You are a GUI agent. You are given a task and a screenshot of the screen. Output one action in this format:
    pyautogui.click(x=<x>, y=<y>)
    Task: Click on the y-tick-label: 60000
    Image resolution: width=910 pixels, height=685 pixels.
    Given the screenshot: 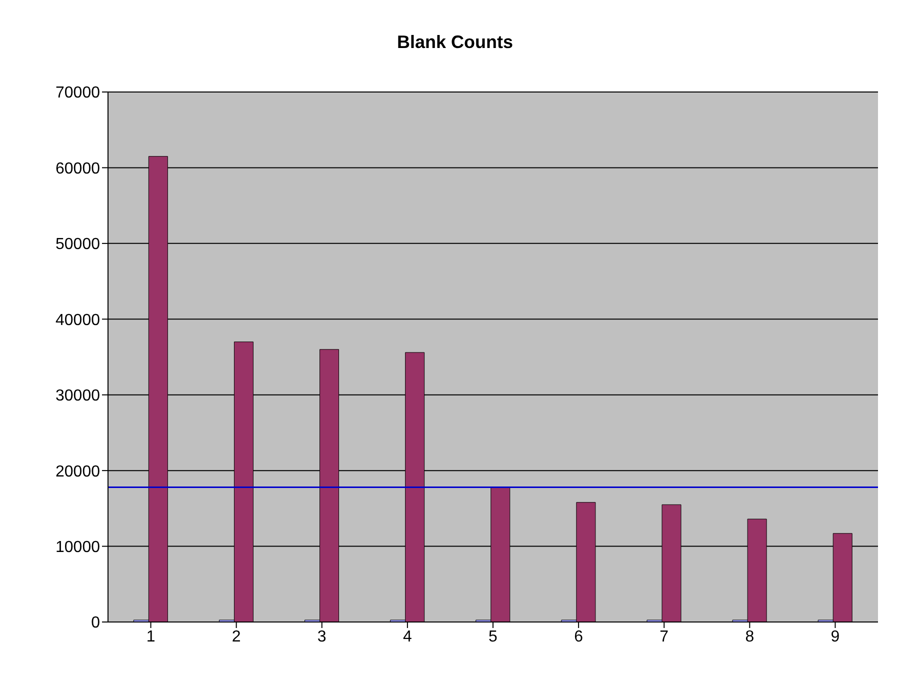 What is the action you would take?
    pyautogui.click(x=78, y=169)
    